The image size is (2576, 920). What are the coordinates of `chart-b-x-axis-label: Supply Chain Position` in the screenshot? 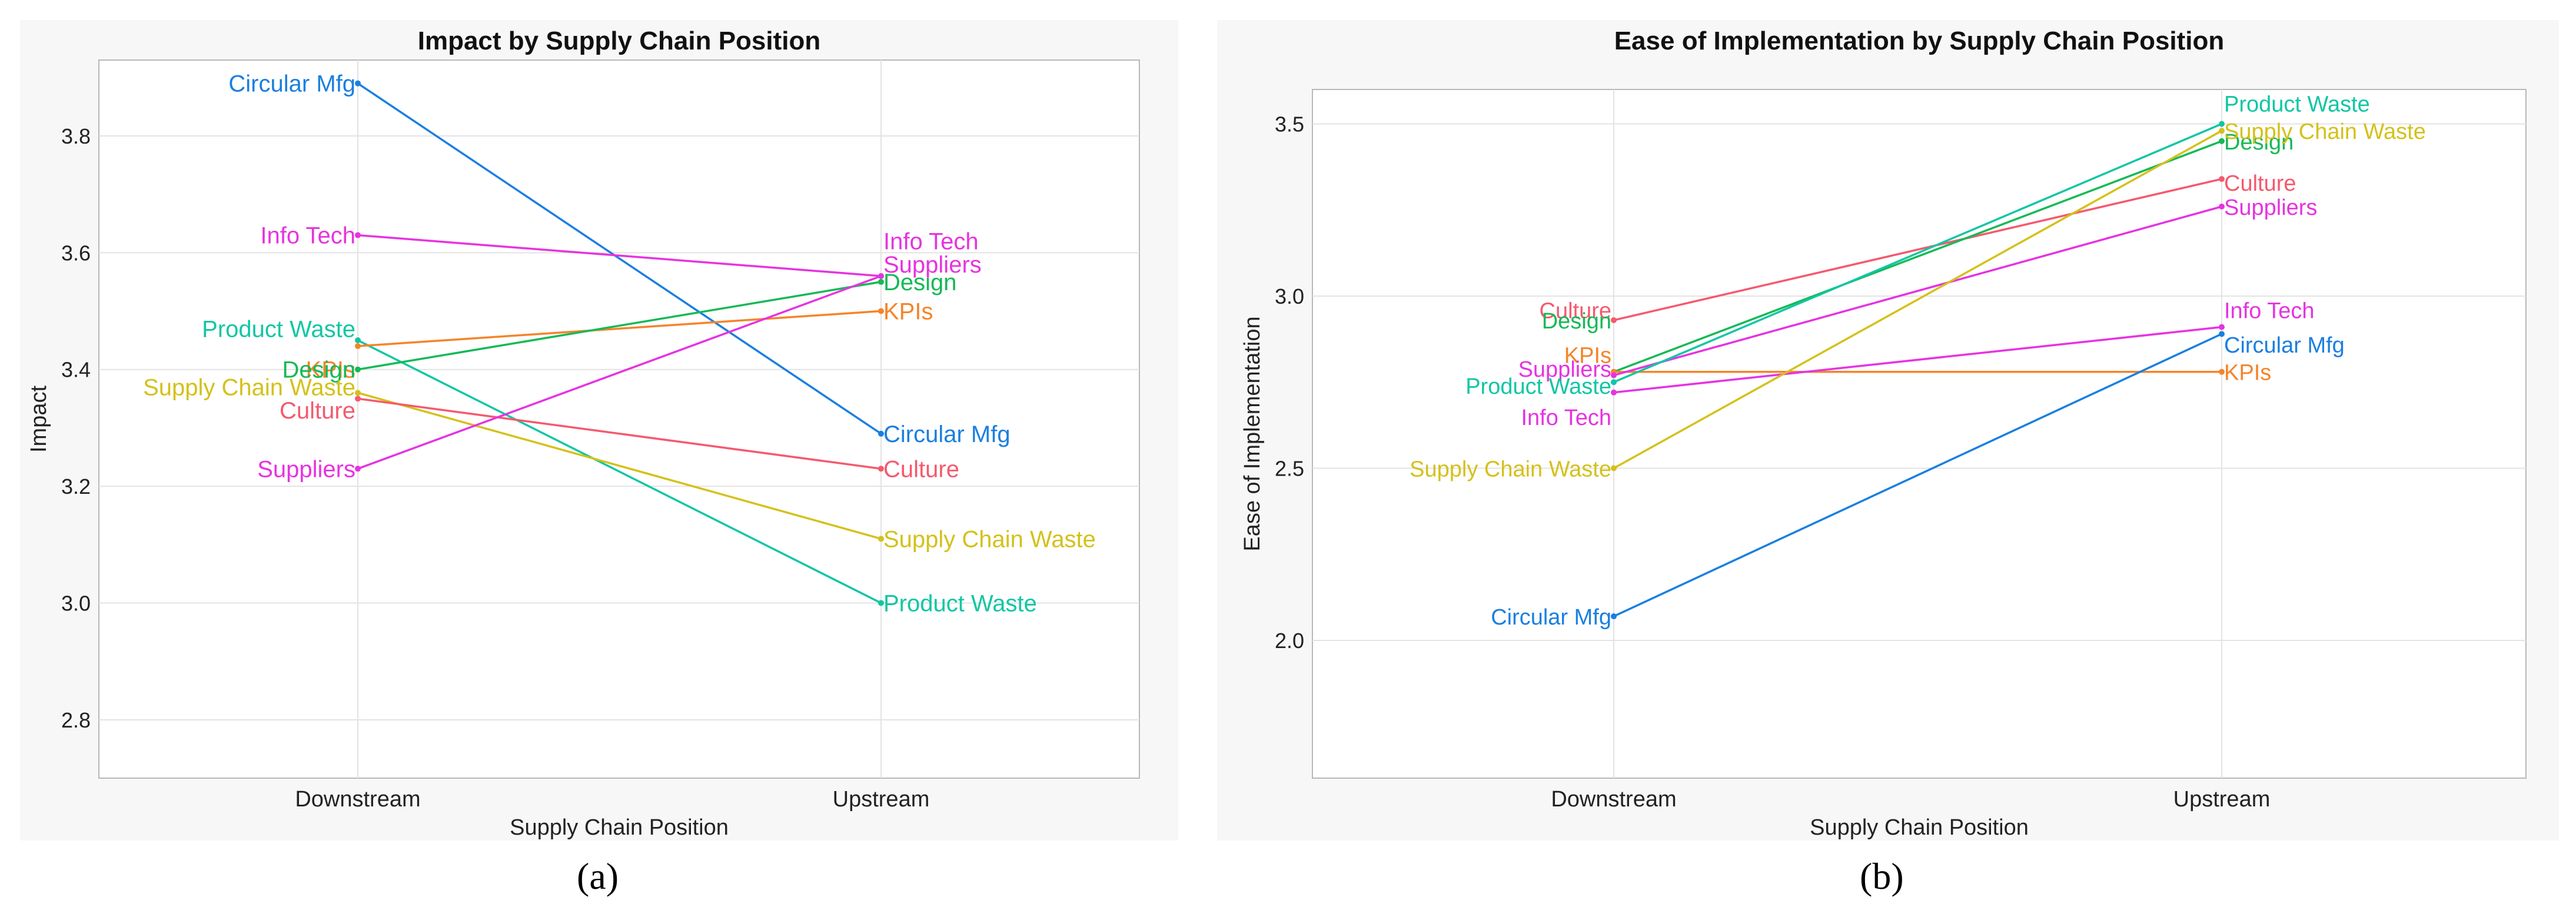 It's located at (1919, 828).